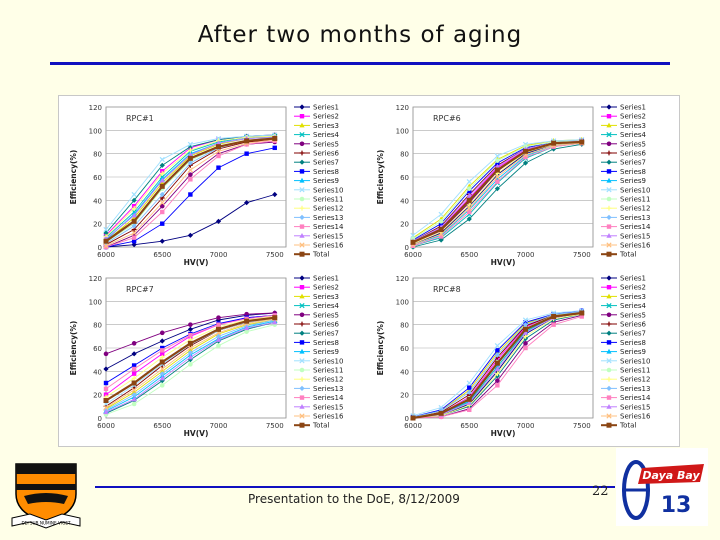 The height and width of the screenshot is (540, 720). I want to click on y-tick-label: 20, so click(97, 396).